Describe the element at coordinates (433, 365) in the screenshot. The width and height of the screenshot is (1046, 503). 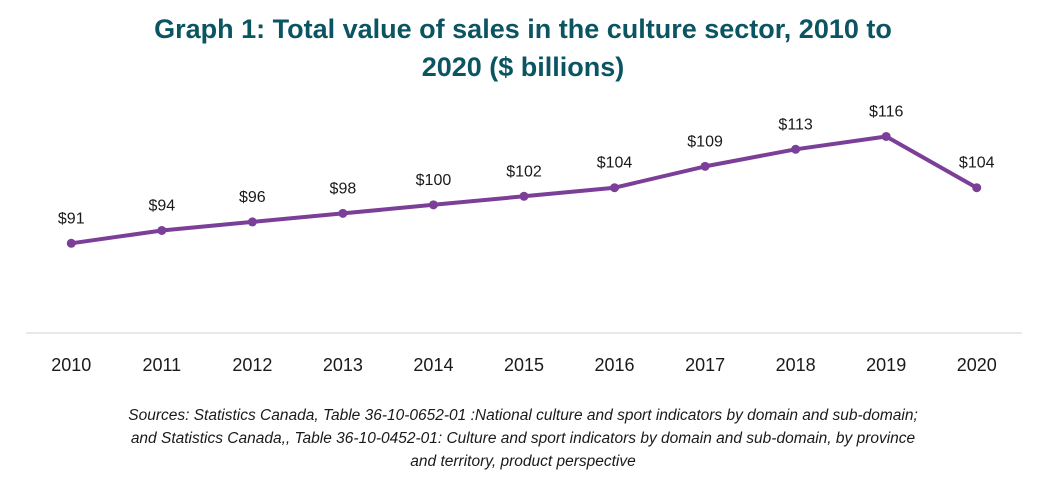
I see `x-tick-label: 2014` at that location.